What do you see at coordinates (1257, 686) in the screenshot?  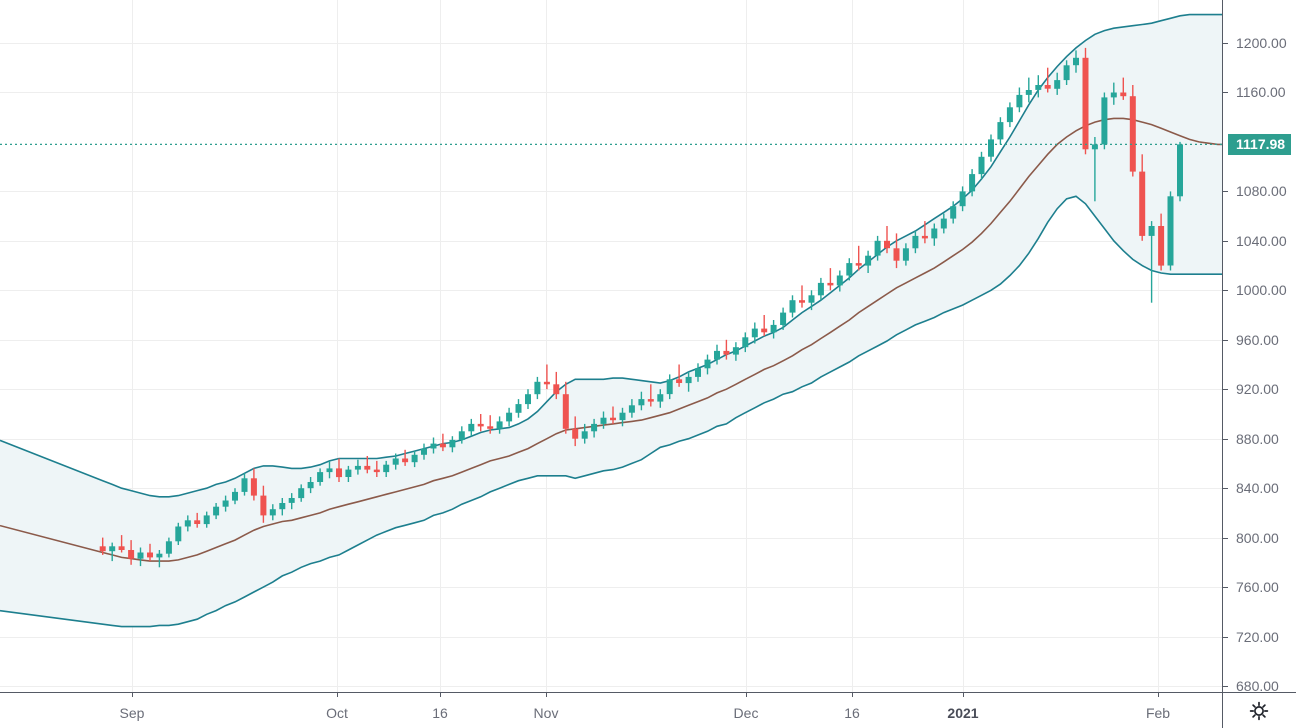 I see `price-axis-label: 680.00` at bounding box center [1257, 686].